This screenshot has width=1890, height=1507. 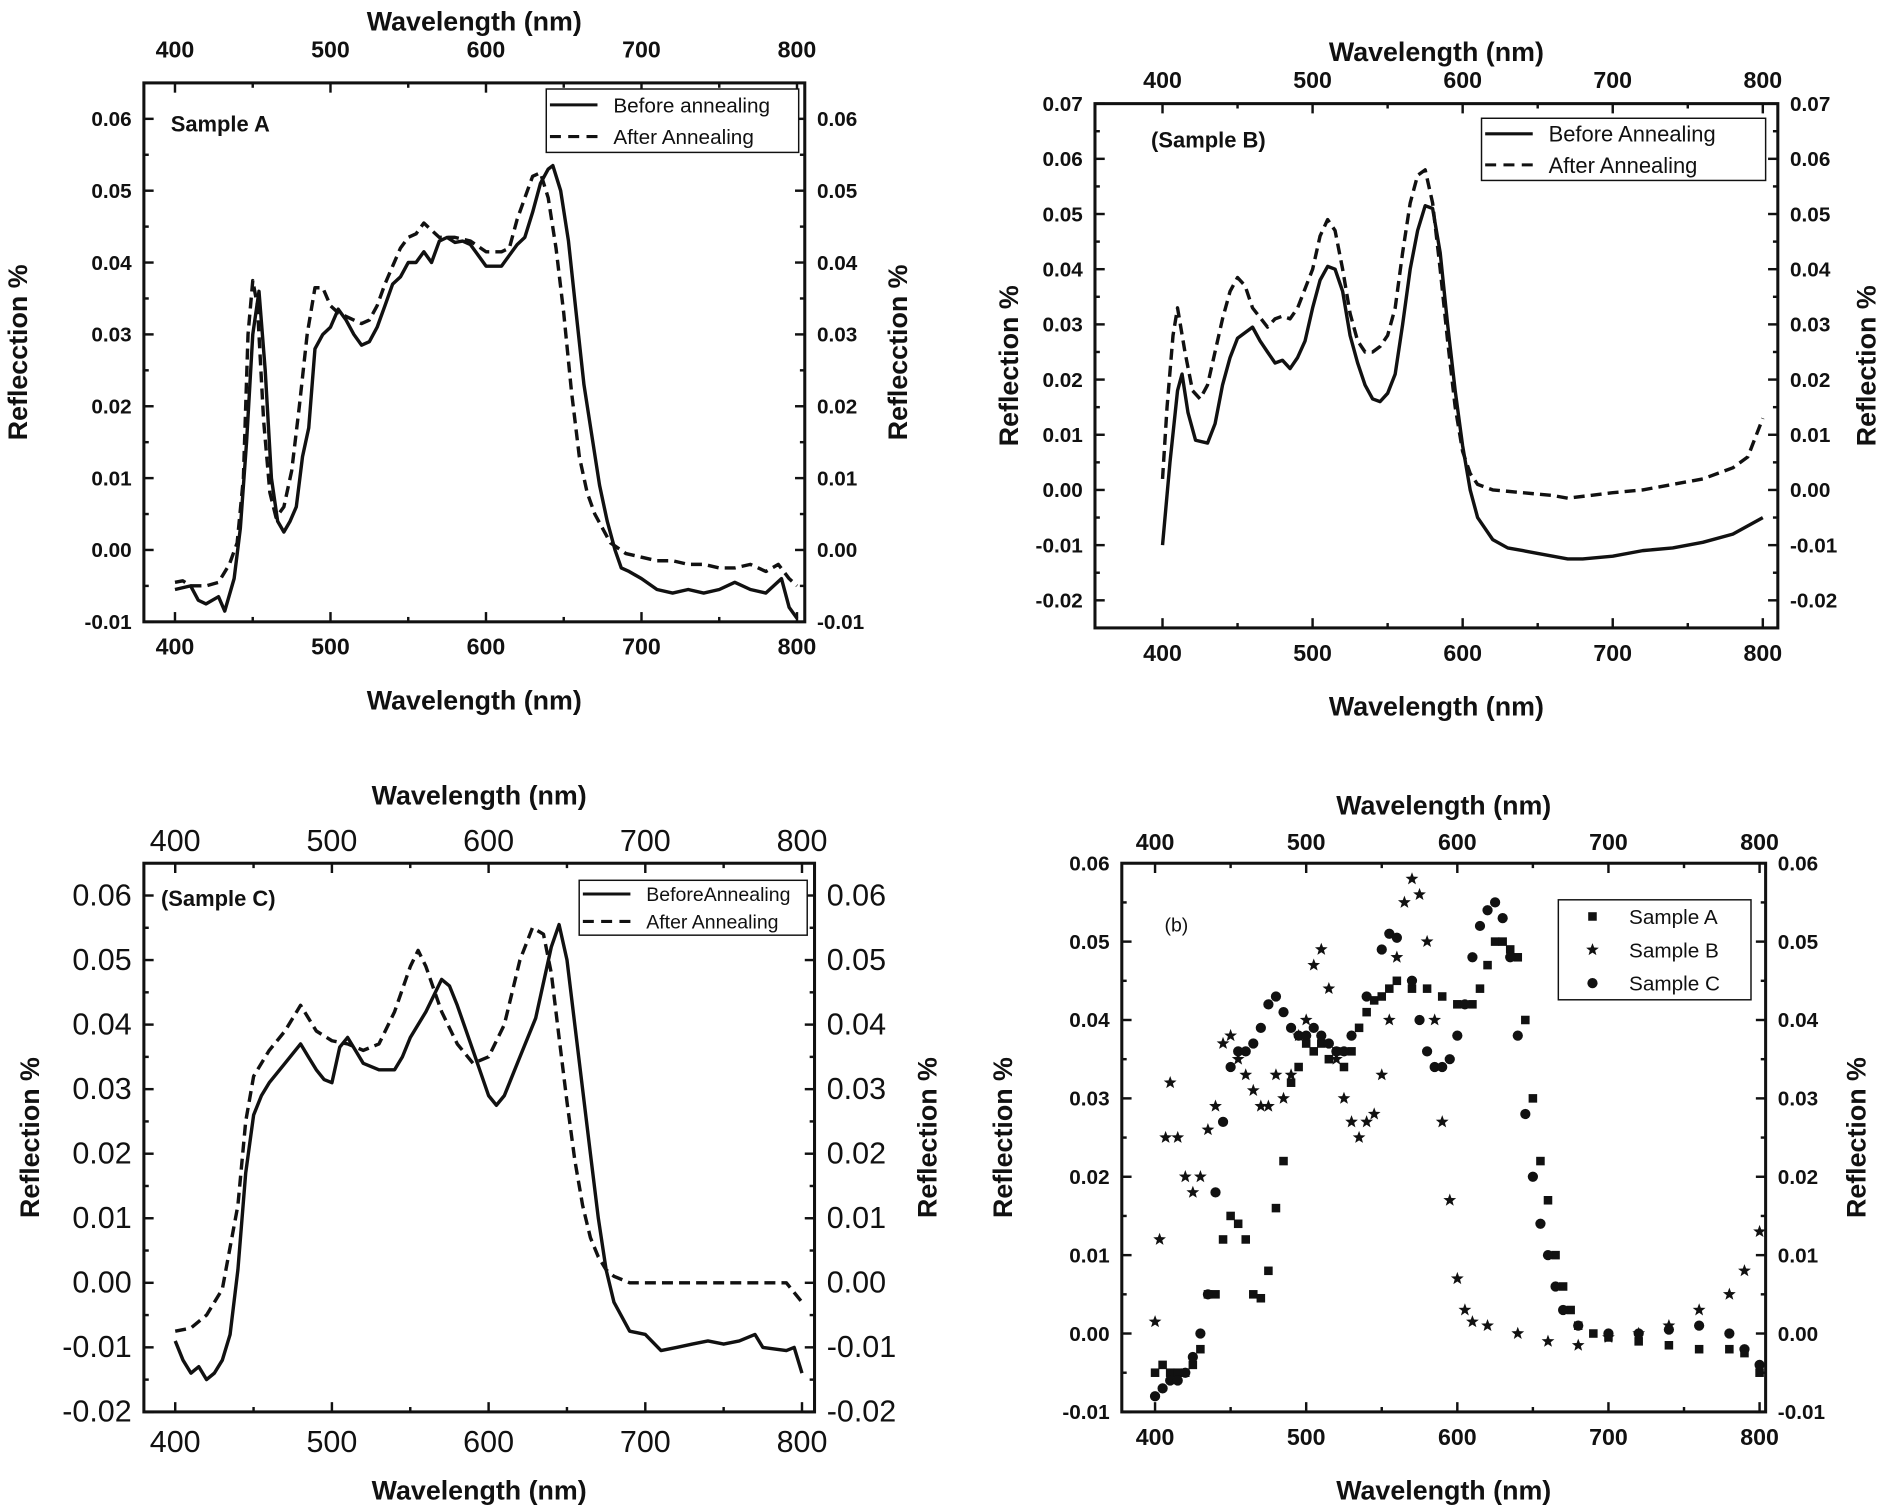 What do you see at coordinates (693, 907) in the screenshot?
I see `legend-box` at bounding box center [693, 907].